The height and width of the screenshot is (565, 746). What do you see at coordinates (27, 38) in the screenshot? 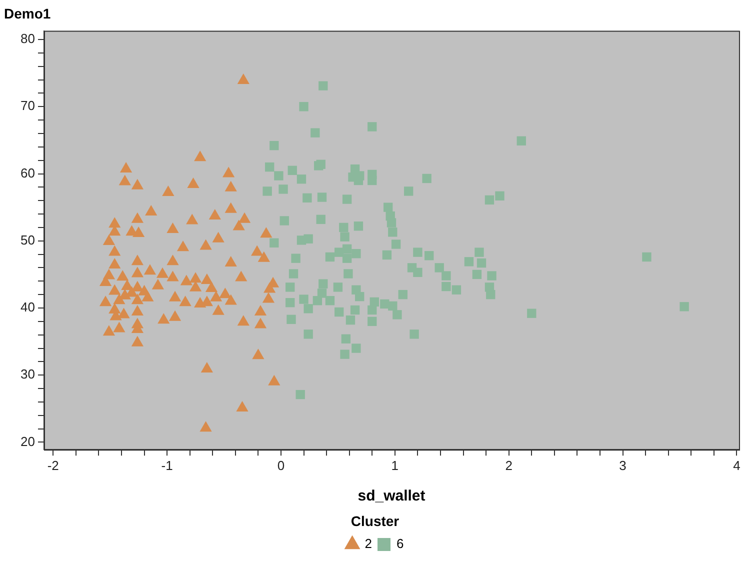
I see `y-tick-label: 80` at bounding box center [27, 38].